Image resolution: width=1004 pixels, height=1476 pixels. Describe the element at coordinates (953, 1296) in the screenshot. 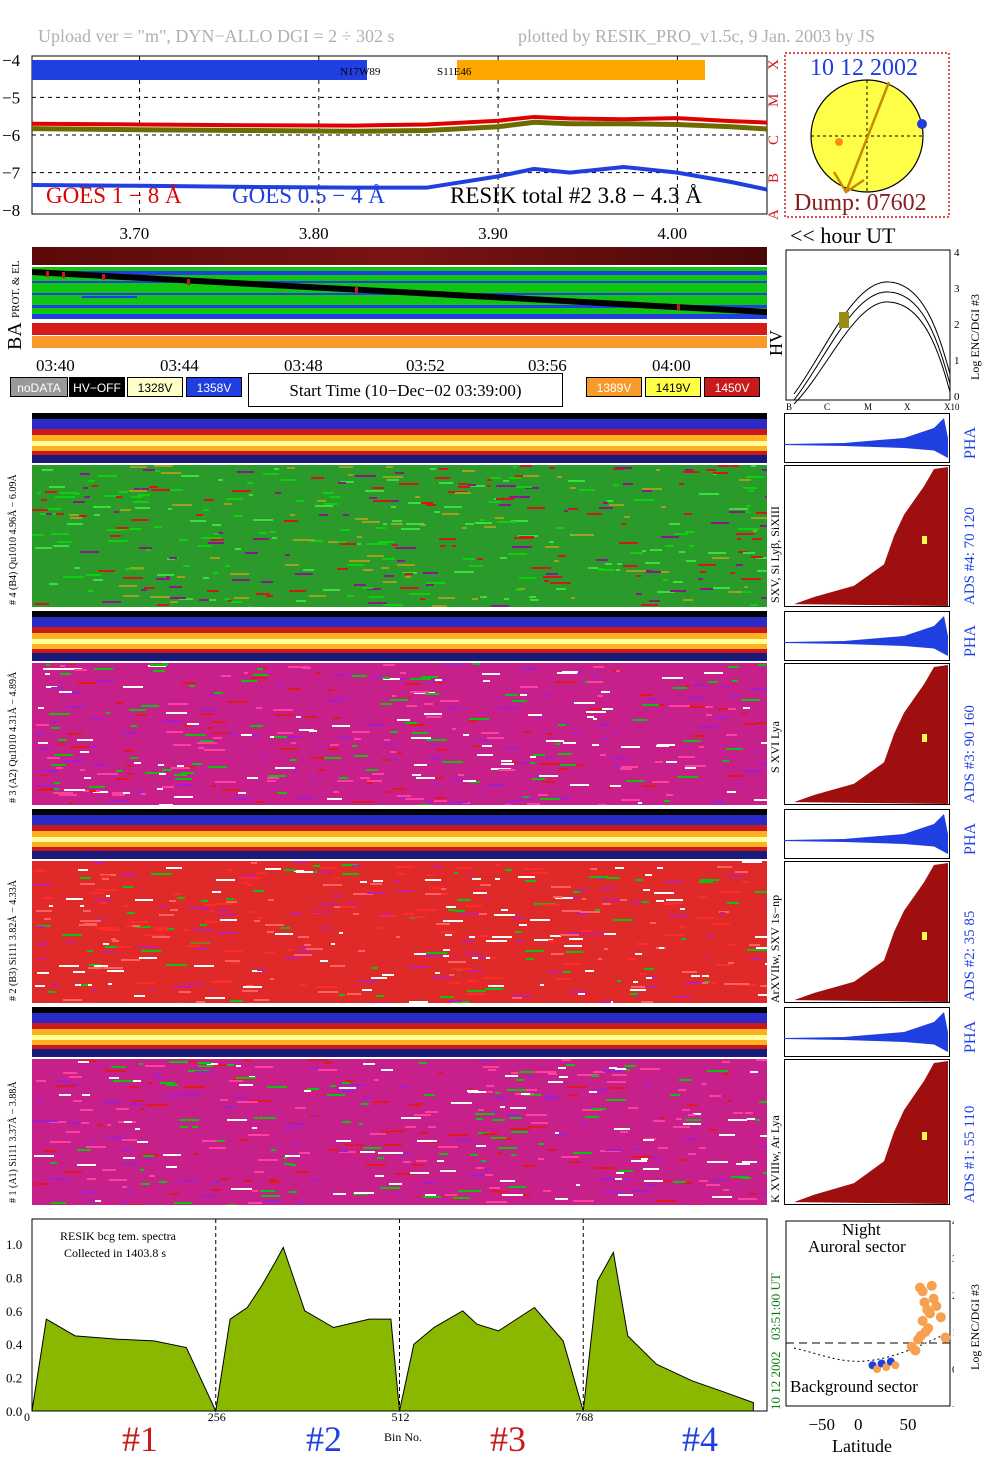

I see `orbit-ytick: 2` at that location.